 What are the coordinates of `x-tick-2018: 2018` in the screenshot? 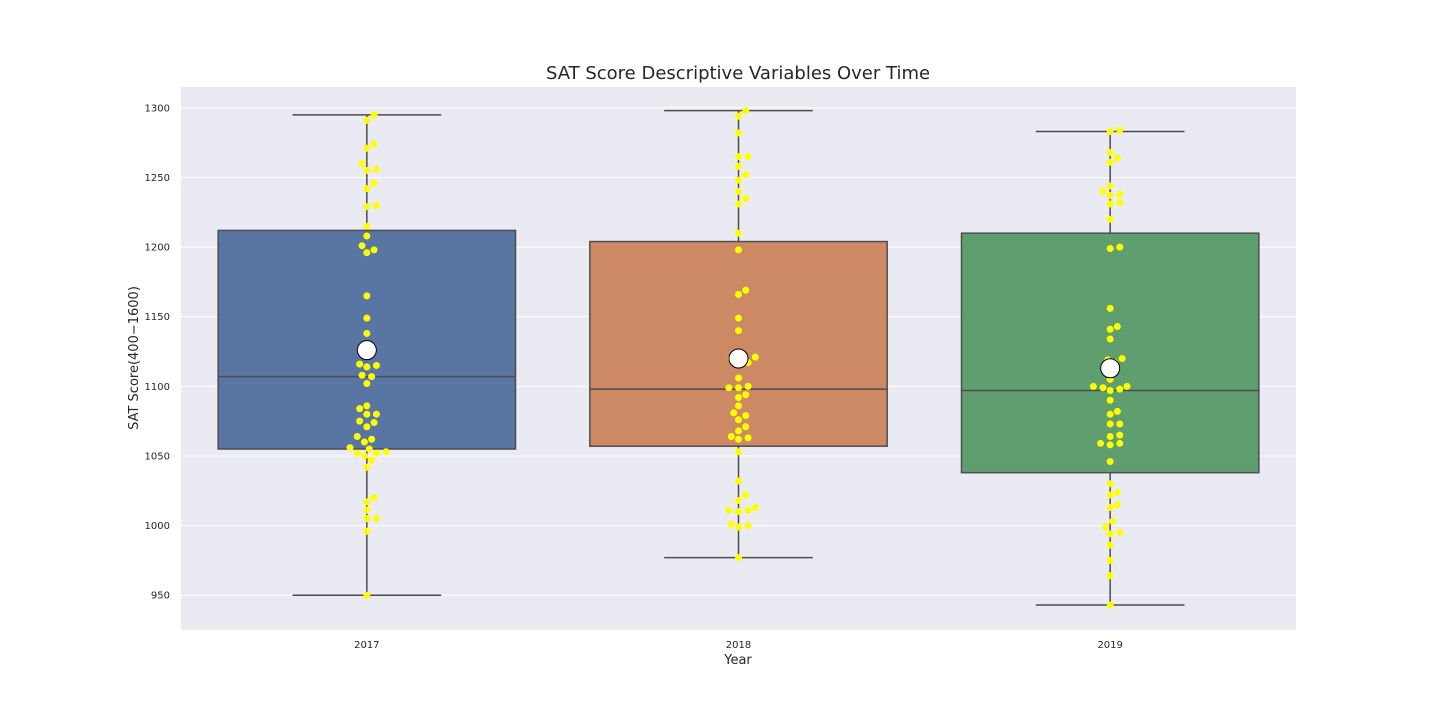 It's located at (738, 645).